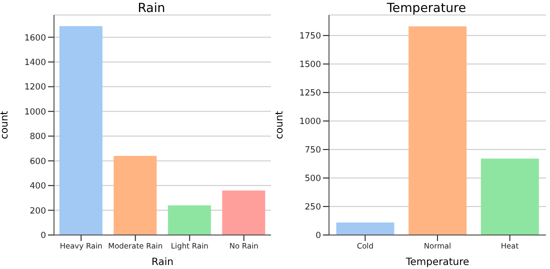 Image resolution: width=550 pixels, height=269 pixels. Describe the element at coordinates (163, 262) in the screenshot. I see `x-axis-title: Rain` at that location.